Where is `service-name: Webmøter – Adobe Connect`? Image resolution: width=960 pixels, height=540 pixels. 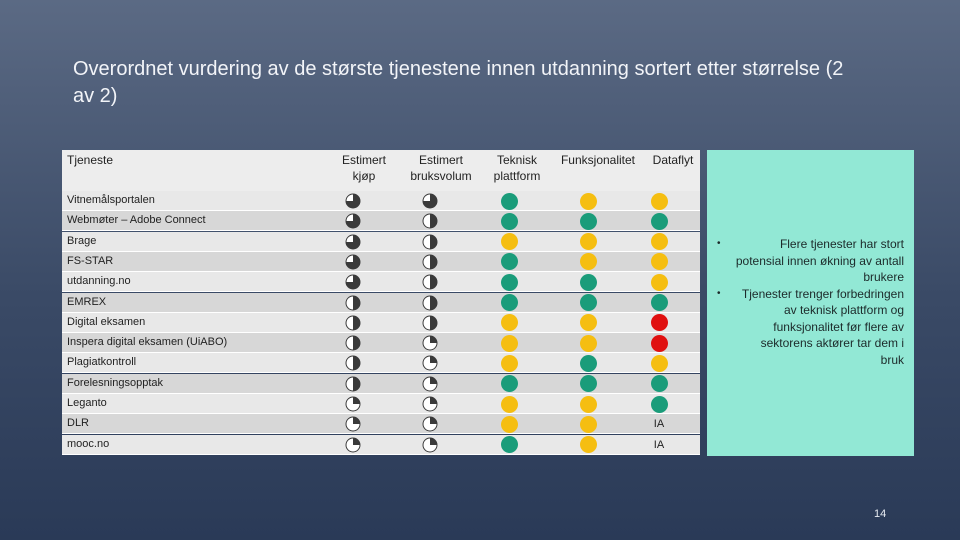
service-name: Webmøter – Adobe Connect is located at coordinates (136, 220).